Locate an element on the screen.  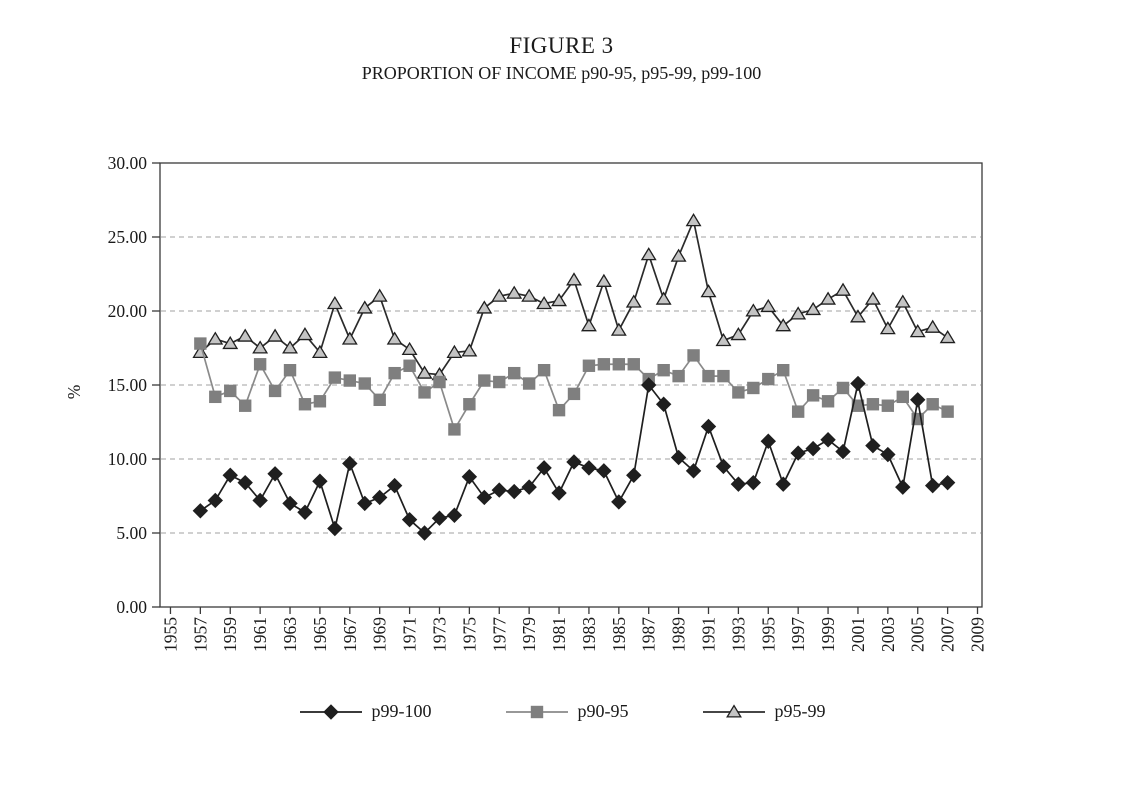
x-tick-label: 1983 is located at coordinates (589, 634).